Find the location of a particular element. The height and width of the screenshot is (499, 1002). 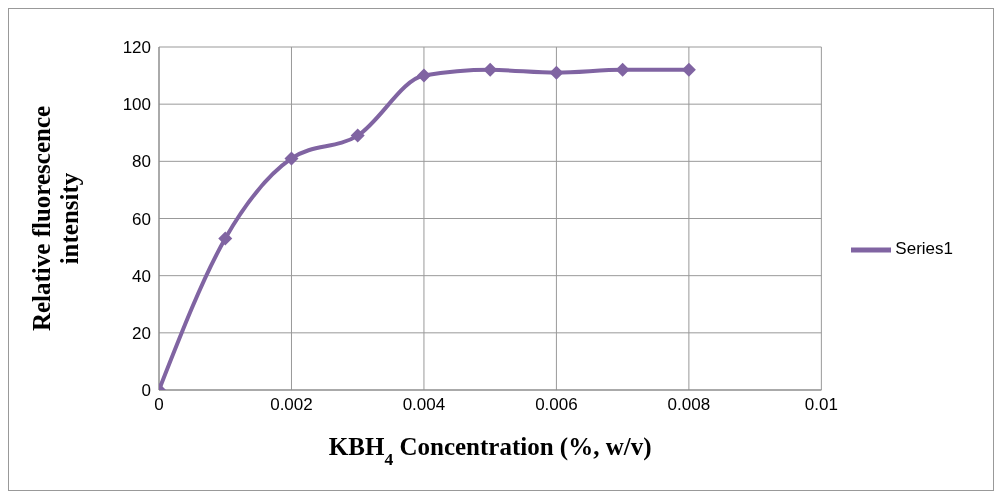

y-tick-label: 60 is located at coordinates (141, 219).